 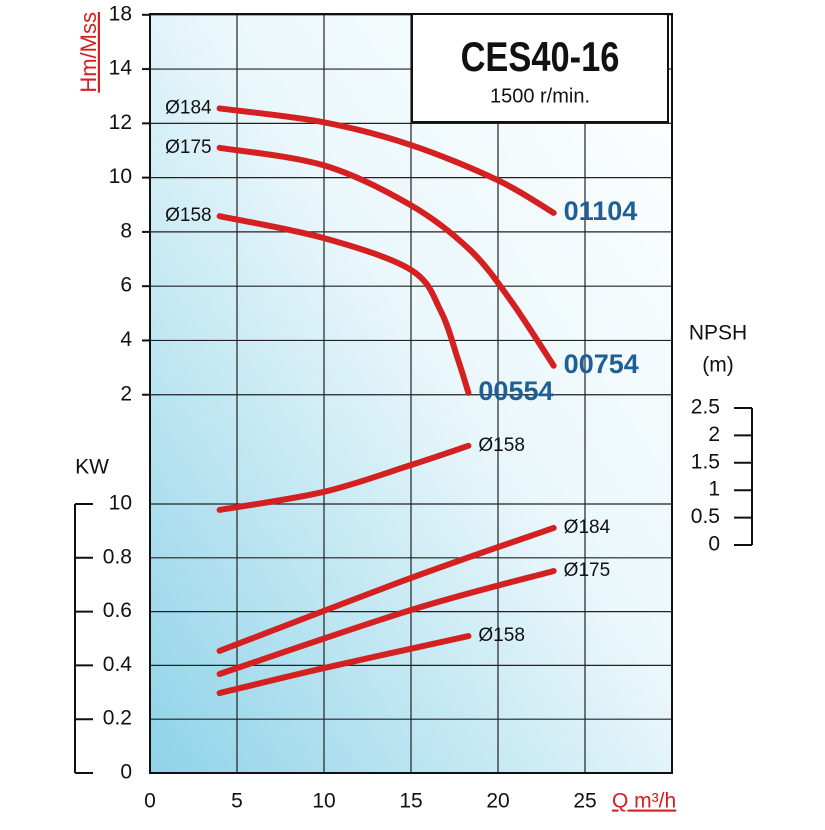 What do you see at coordinates (717, 365) in the screenshot?
I see `y3-axis-unit: (m)` at bounding box center [717, 365].